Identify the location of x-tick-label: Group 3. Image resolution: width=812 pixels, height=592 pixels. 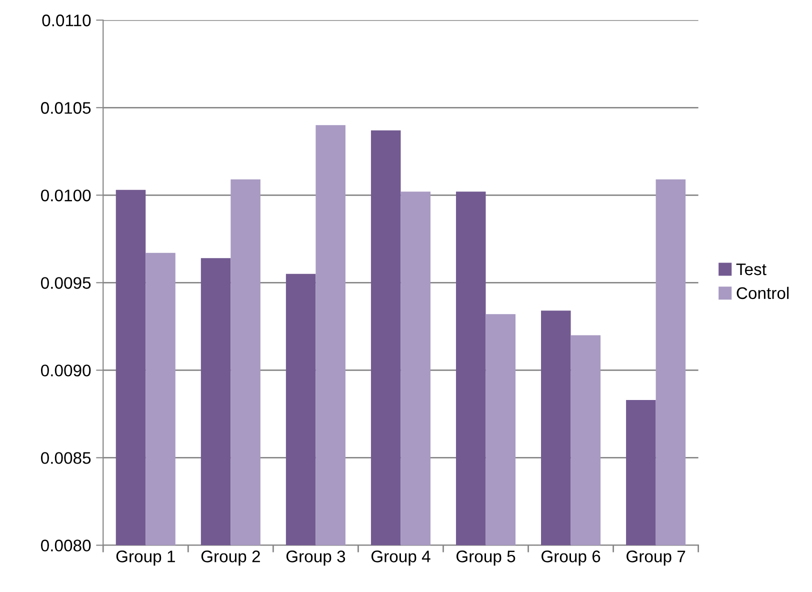
(316, 558).